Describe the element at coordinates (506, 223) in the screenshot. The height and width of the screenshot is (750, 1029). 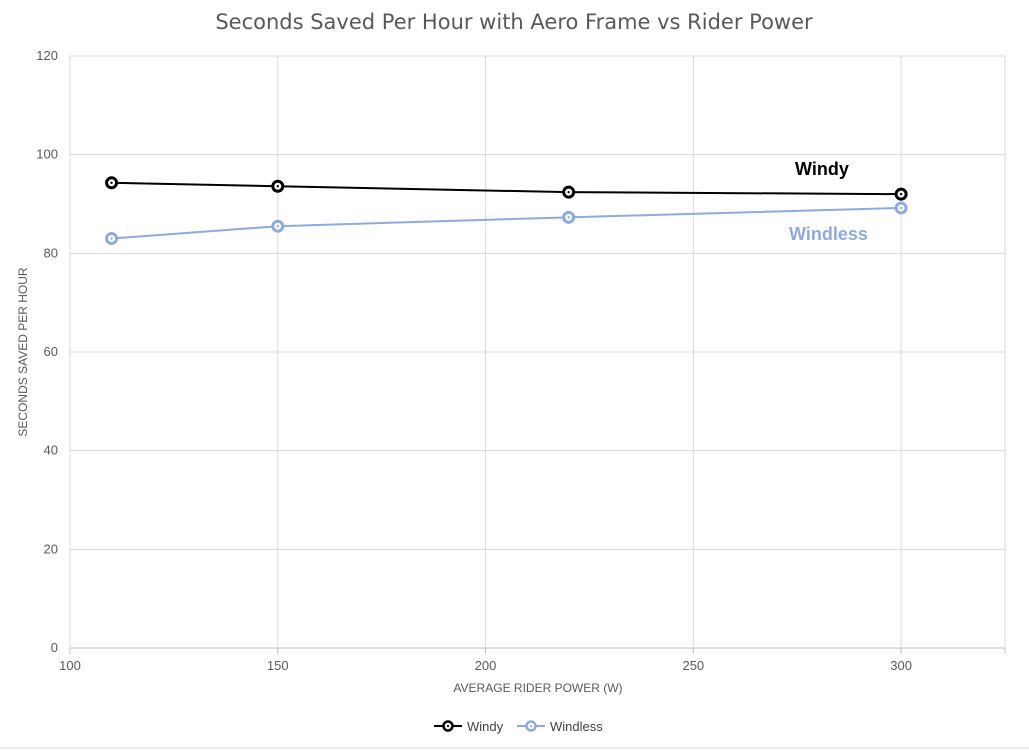
I see `series-line-windless` at that location.